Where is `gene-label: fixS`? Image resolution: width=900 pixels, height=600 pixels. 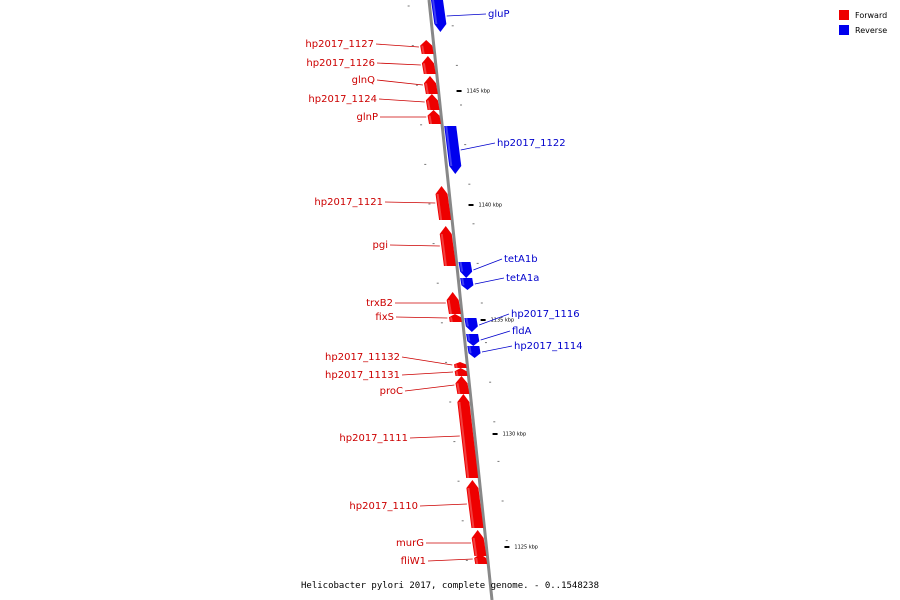 gene-label: fixS is located at coordinates (384, 317).